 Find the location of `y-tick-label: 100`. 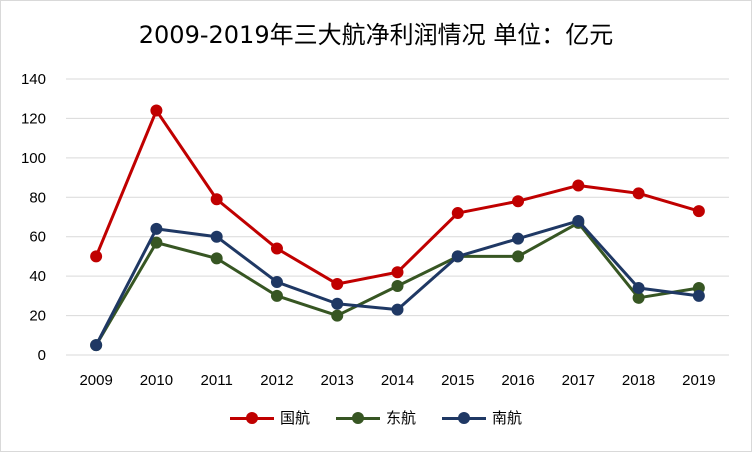

y-tick-label: 100 is located at coordinates (33, 158).